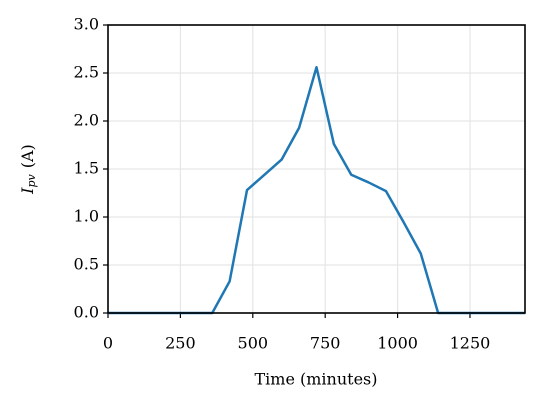 The image size is (550, 402). What do you see at coordinates (315, 379) in the screenshot?
I see `x-axis-label: Time (minutes)` at bounding box center [315, 379].